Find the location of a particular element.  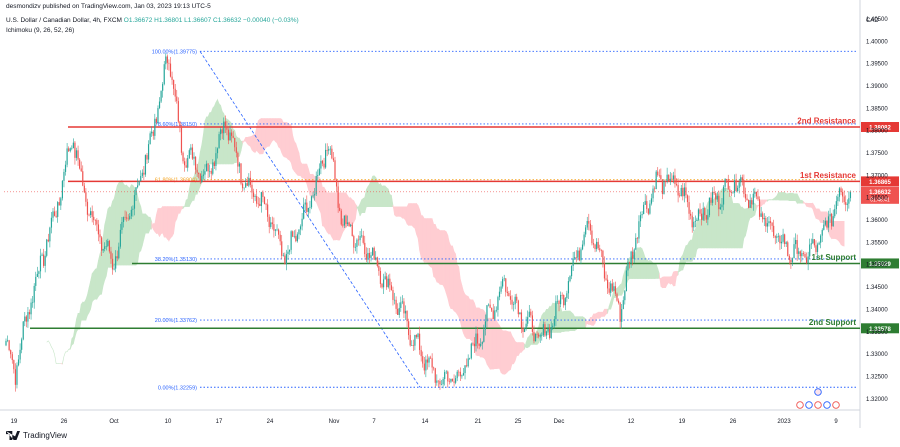

economic-event-icon is located at coordinates (818, 392).